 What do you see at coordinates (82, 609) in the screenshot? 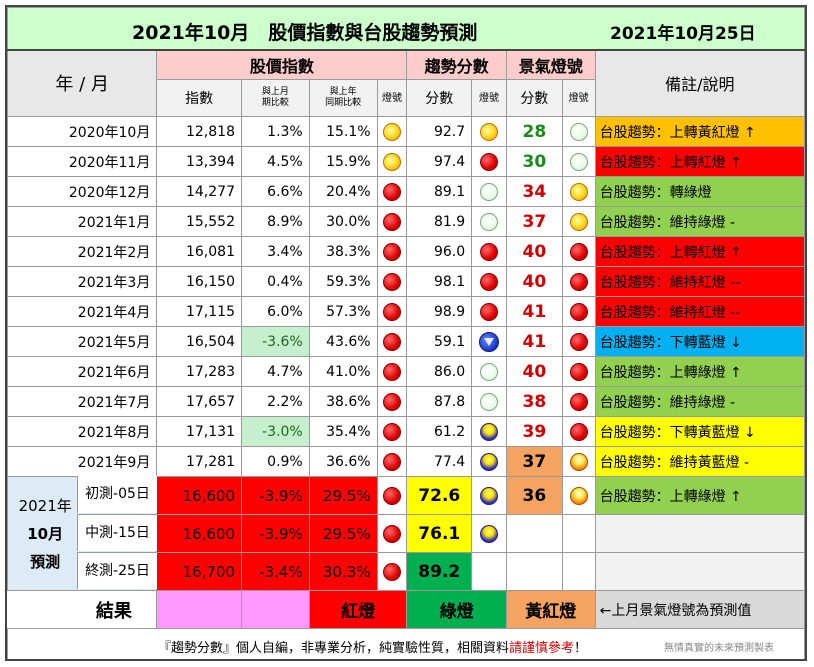
I see `result-label: 結果` at bounding box center [82, 609].